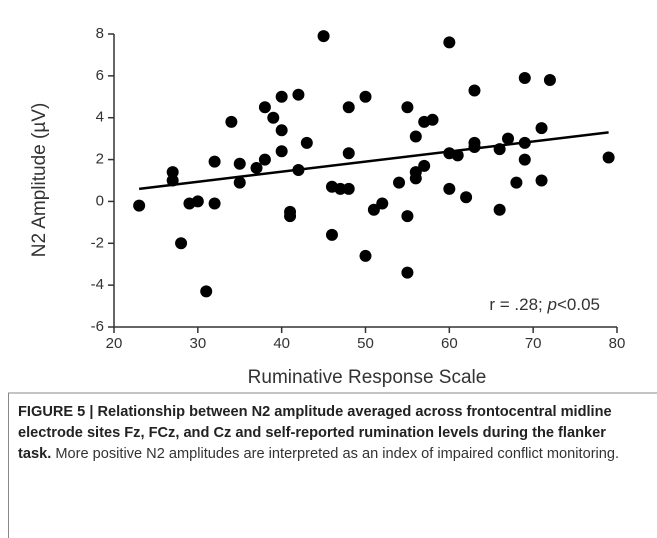  Describe the element at coordinates (449, 343) in the screenshot. I see `x-tick-label: 60` at that location.